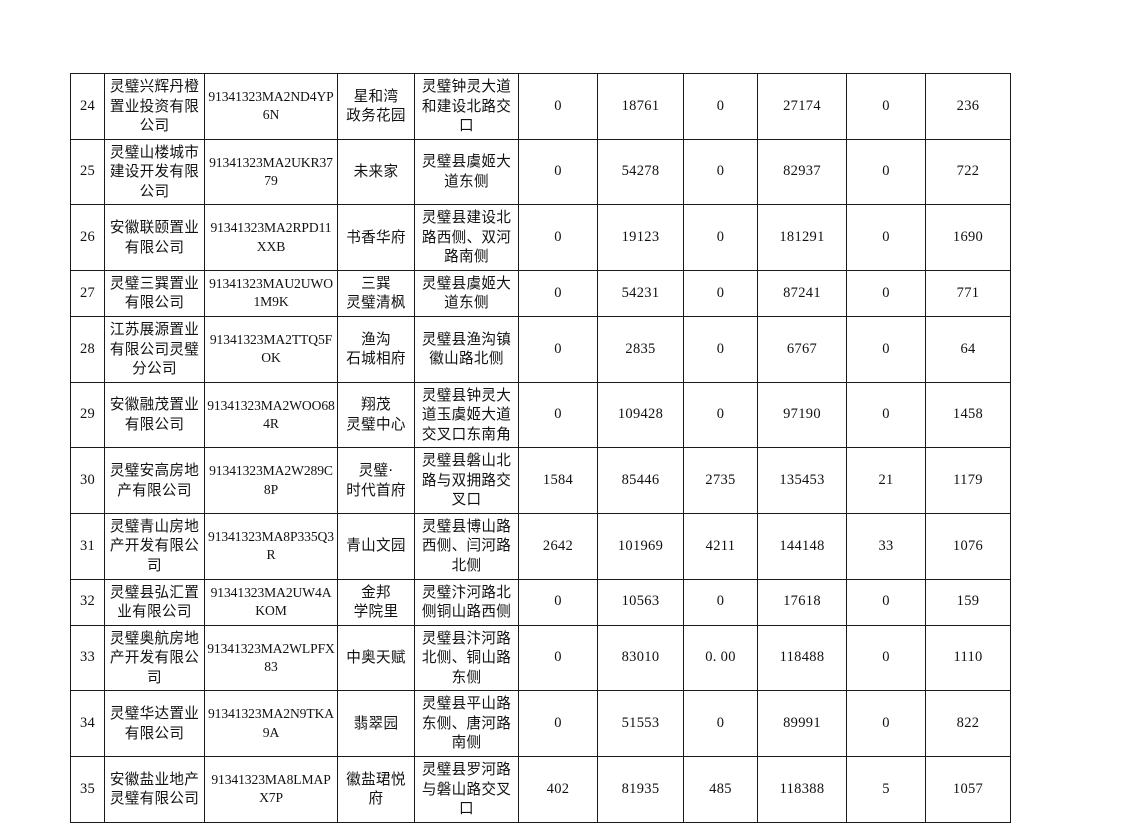 The image size is (1122, 823). What do you see at coordinates (376, 349) in the screenshot?
I see `cell-project-name: 渔沟 石城相府` at bounding box center [376, 349].